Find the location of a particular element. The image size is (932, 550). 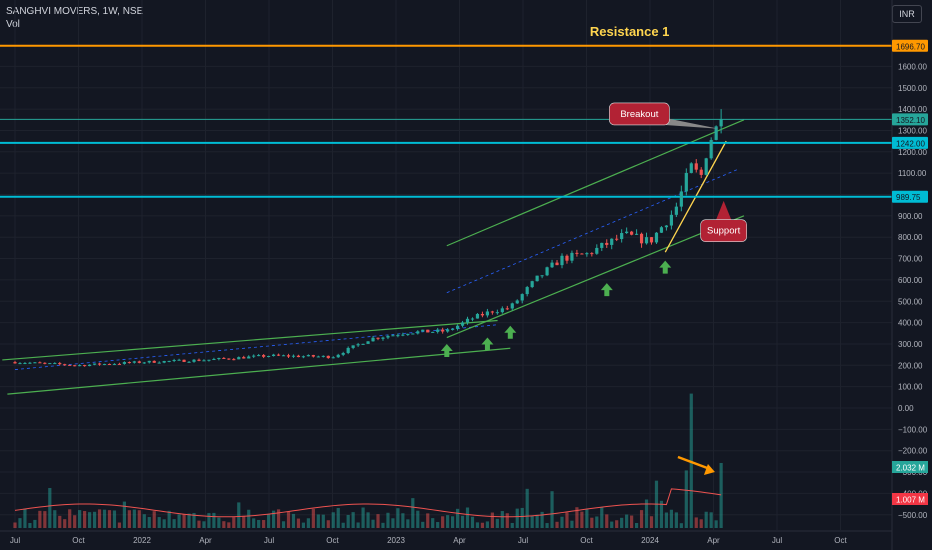

volume-indicator-label: Vol is located at coordinates (13, 24).